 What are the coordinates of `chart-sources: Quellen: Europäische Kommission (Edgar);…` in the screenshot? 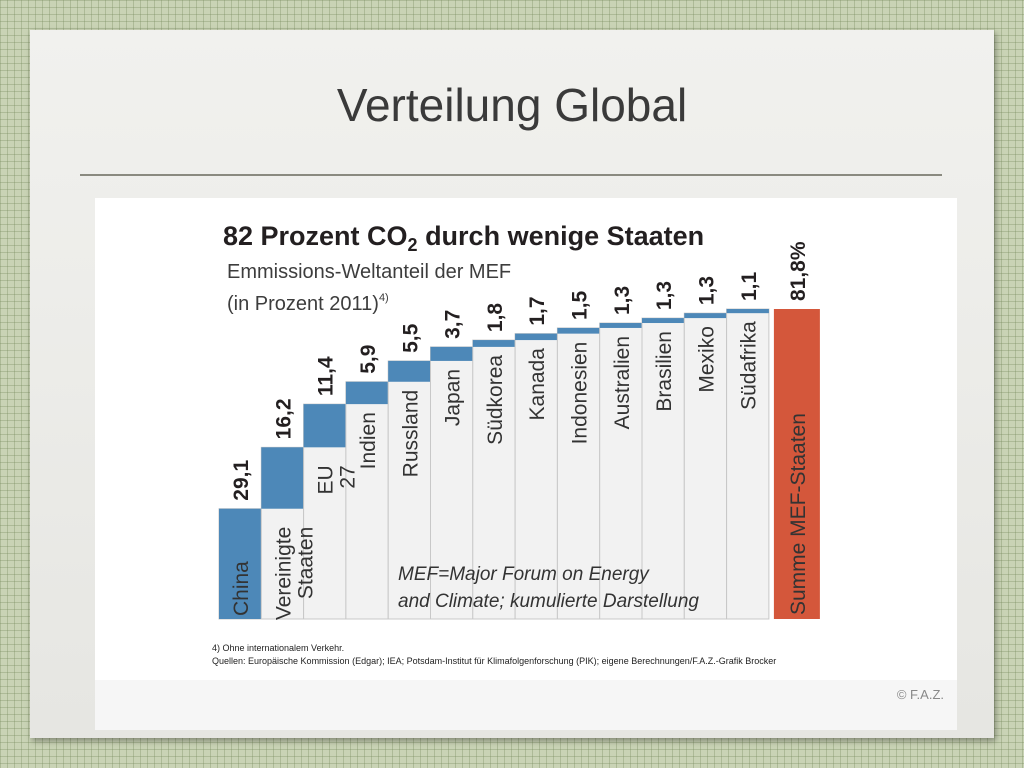 It's located at (494, 661).